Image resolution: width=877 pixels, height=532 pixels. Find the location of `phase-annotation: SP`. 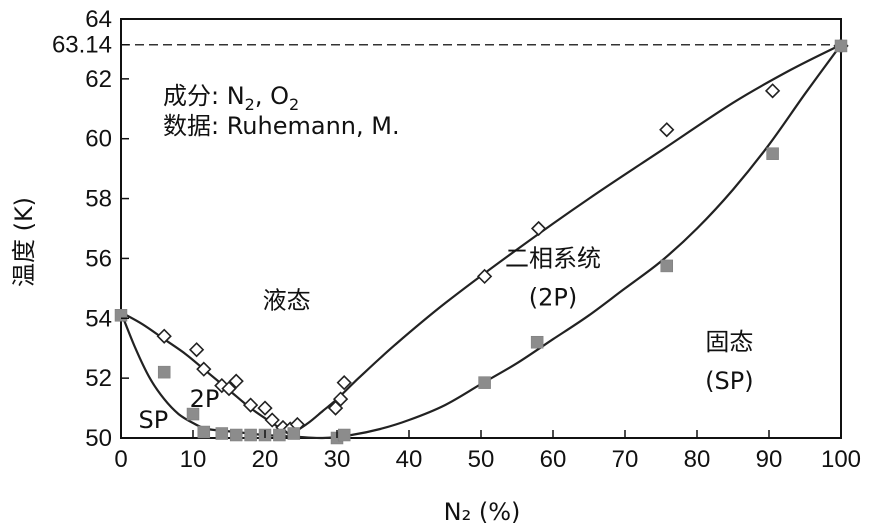

phase-annotation: SP is located at coordinates (154, 420).